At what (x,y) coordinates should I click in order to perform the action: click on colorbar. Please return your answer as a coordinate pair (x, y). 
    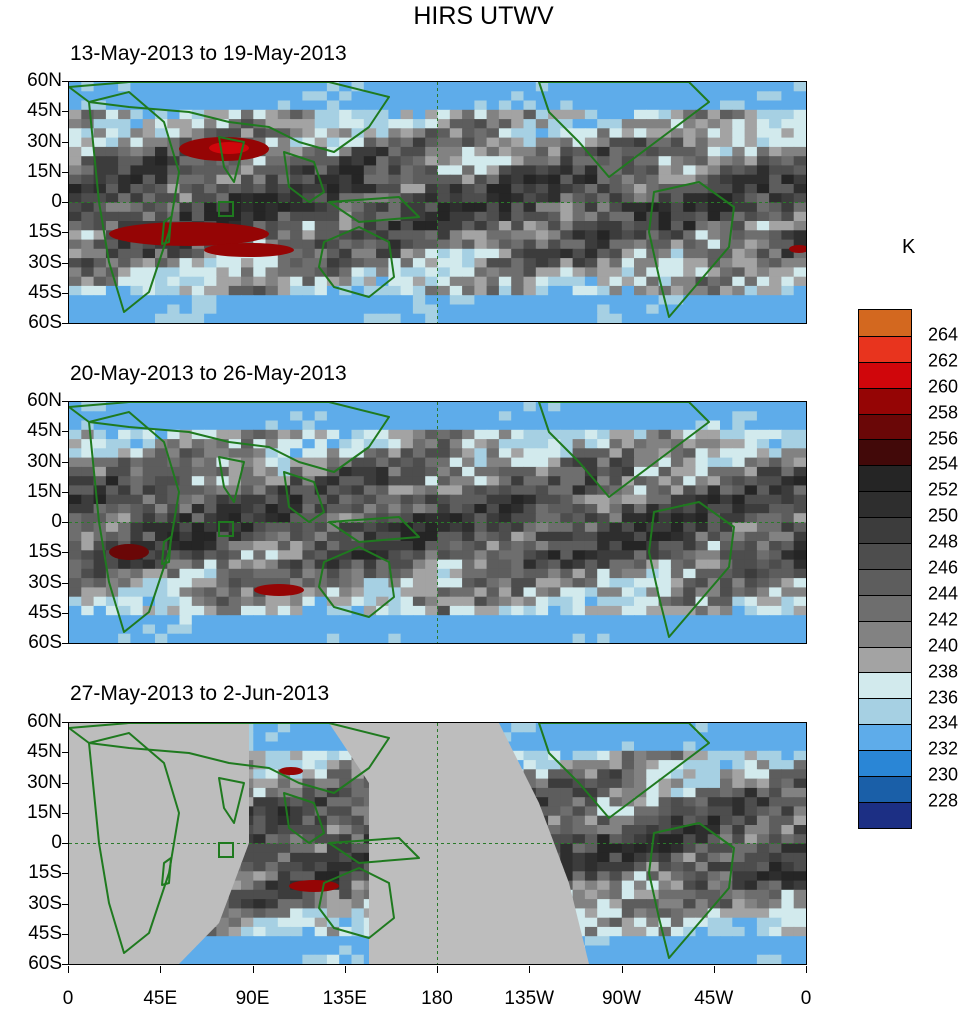
    Looking at the image, I should click on (885, 569).